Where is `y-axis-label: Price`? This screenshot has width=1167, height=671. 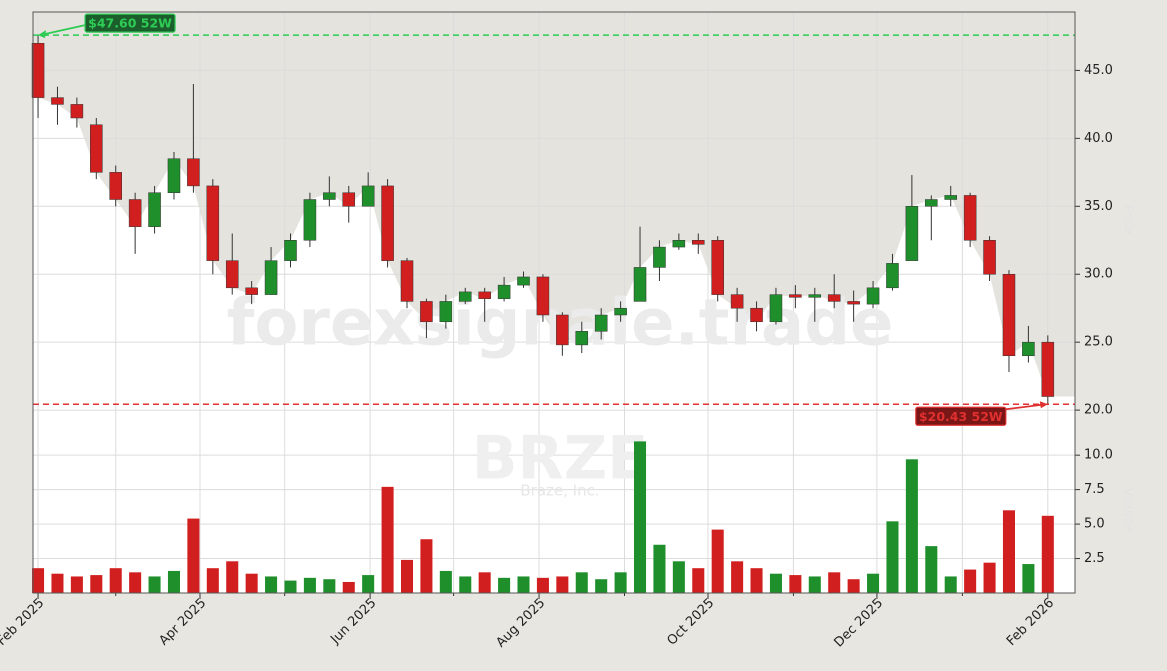
y-axis-label: Price is located at coordinates (1129, 219).